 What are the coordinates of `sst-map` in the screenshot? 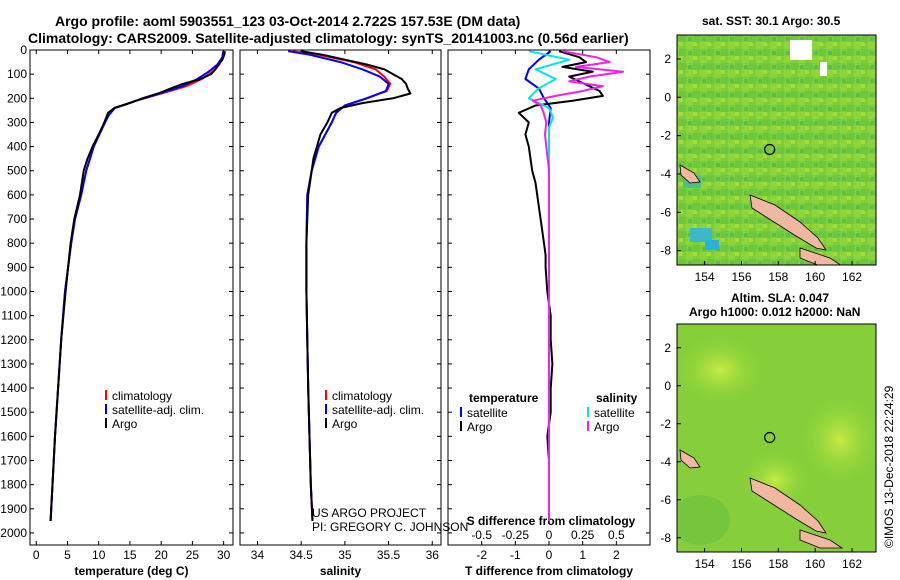 It's located at (776, 150).